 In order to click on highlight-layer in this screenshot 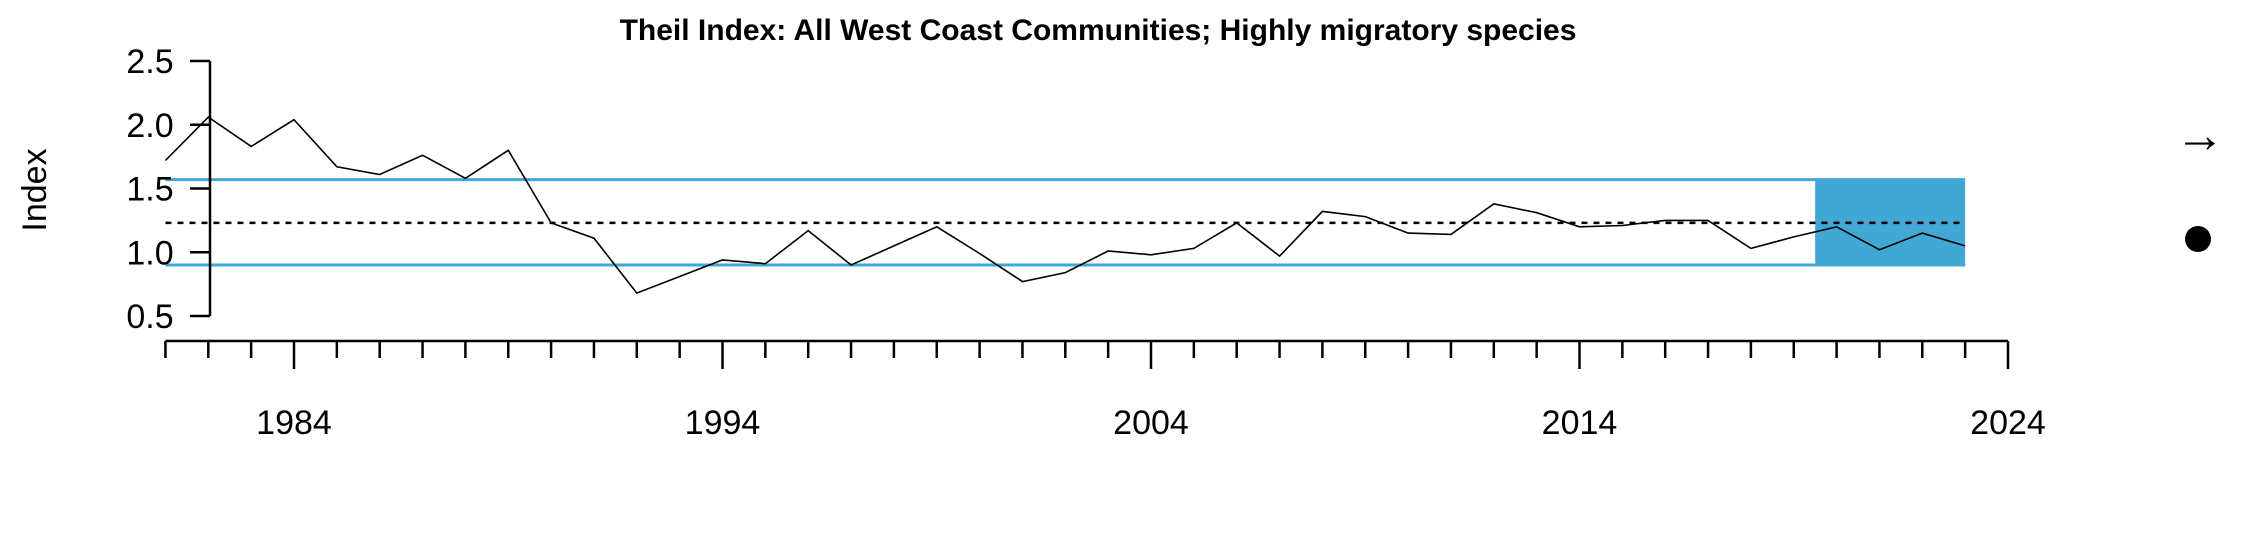, I will do `click(1890, 222)`.